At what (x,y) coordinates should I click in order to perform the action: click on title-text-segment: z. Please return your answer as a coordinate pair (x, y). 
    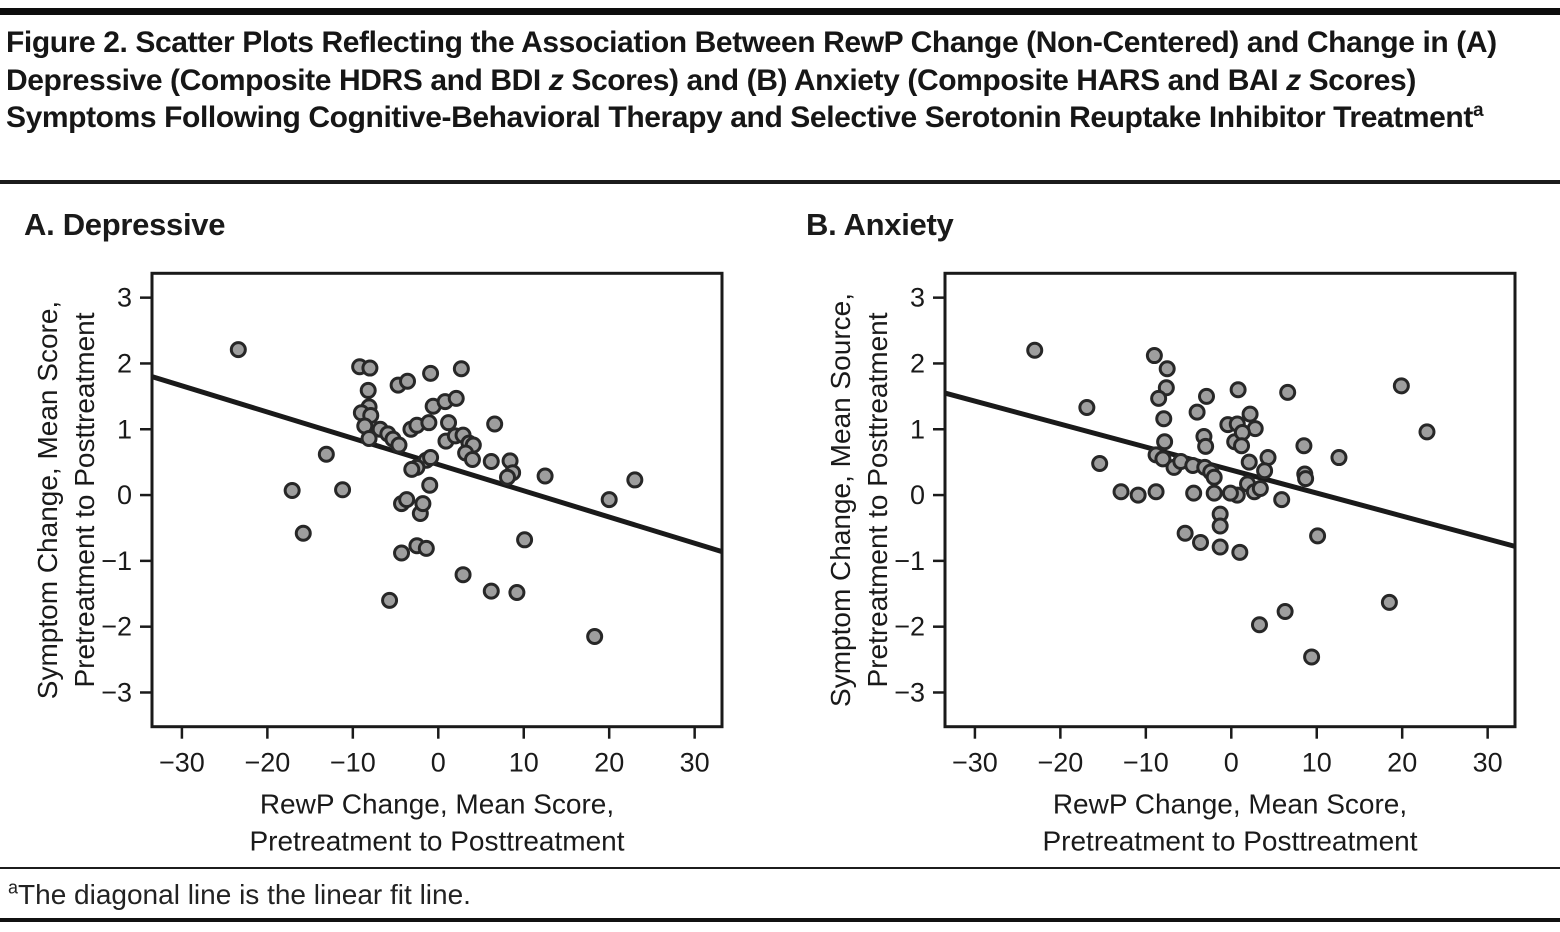
    Looking at the image, I should click on (556, 80).